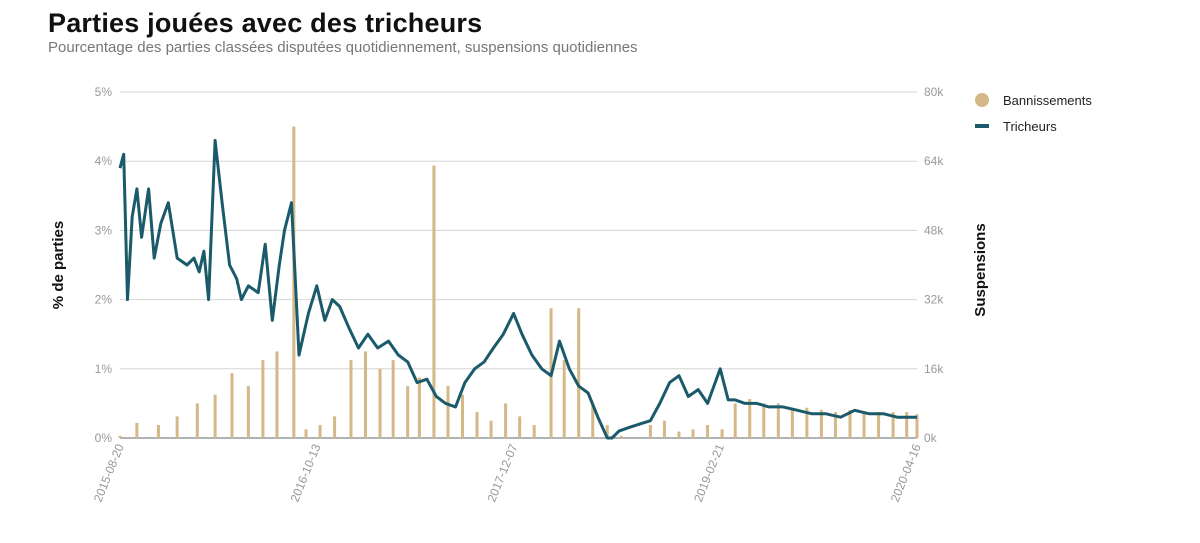  I want to click on y-left-tick-label: 3%, so click(104, 230).